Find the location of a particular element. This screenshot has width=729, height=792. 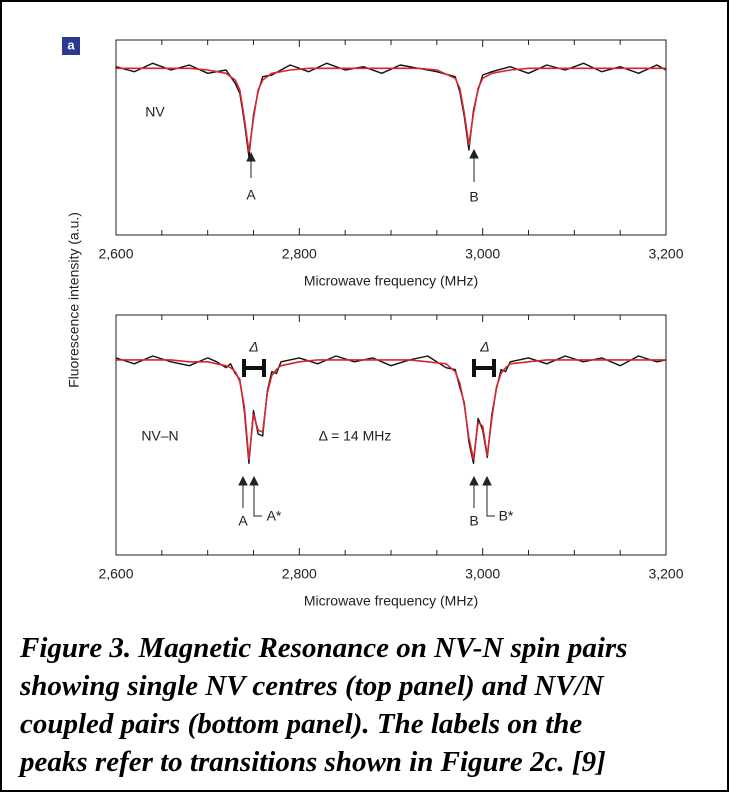

annotation: A* is located at coordinates (274, 516).